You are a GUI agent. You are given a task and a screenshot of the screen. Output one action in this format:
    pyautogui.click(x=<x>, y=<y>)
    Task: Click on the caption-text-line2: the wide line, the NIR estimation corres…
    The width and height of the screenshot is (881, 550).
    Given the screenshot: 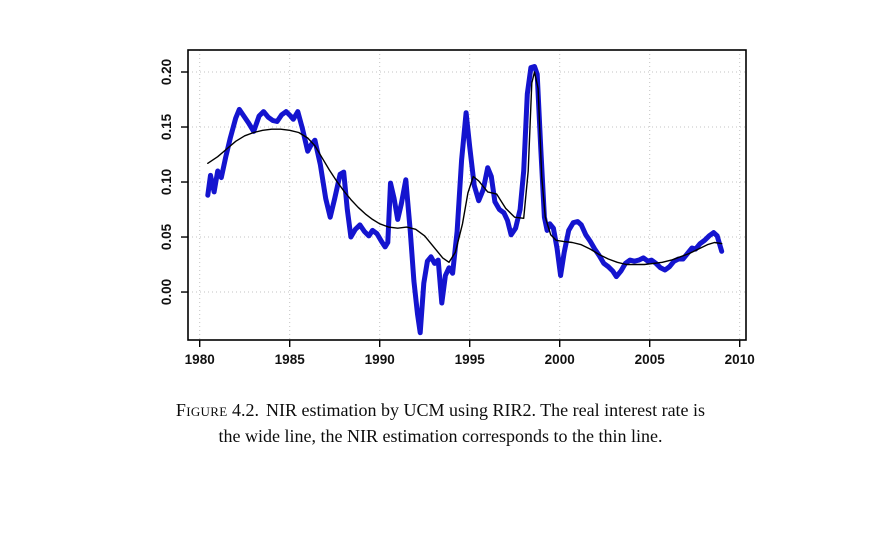 What is the action you would take?
    pyautogui.click(x=440, y=435)
    